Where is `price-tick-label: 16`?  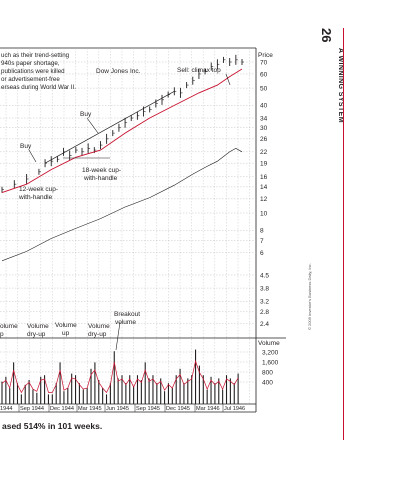 price-tick-label: 16 is located at coordinates (264, 177).